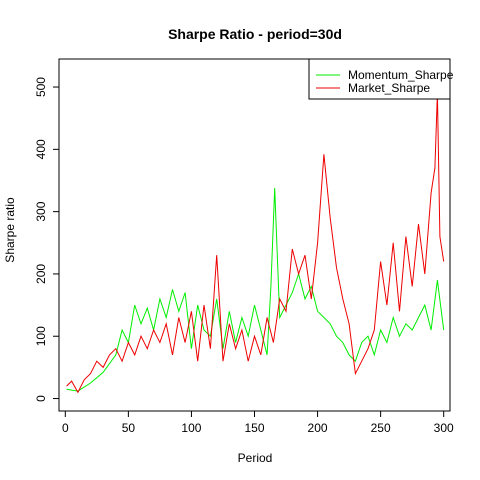  Describe the element at coordinates (255, 34) in the screenshot. I see `chart-title: Sharpe Ratio - period=30d` at that location.